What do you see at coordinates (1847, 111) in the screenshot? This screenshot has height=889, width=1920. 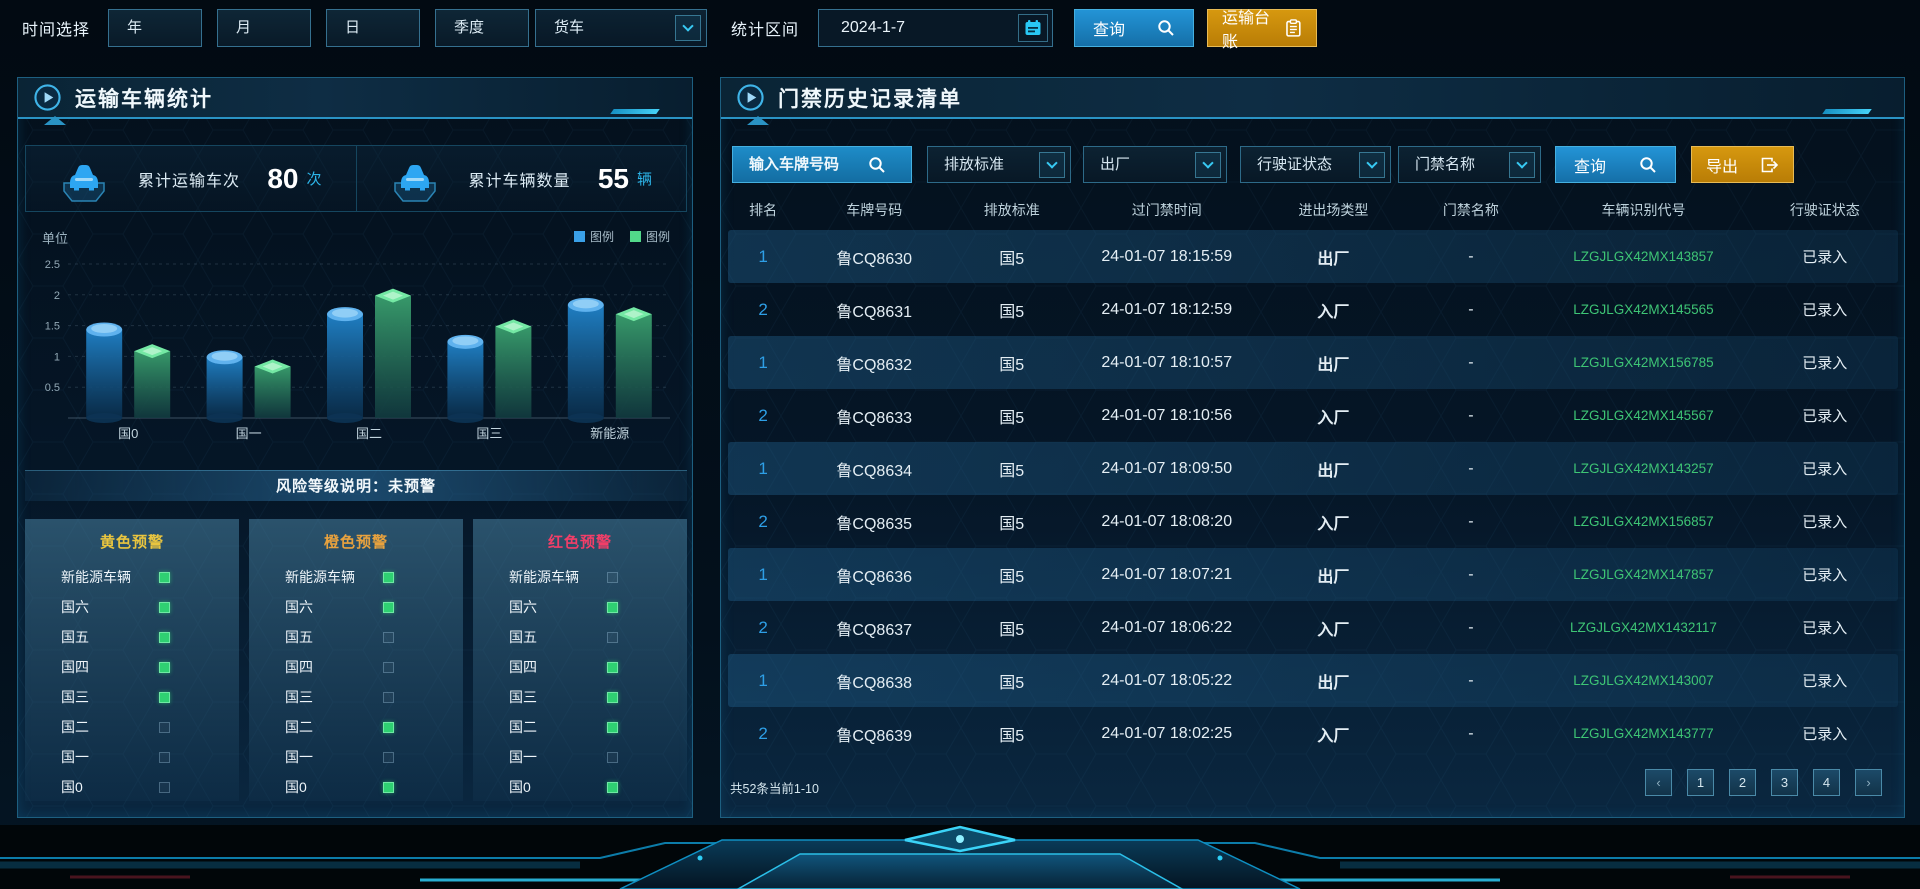 I see `header-accent` at bounding box center [1847, 111].